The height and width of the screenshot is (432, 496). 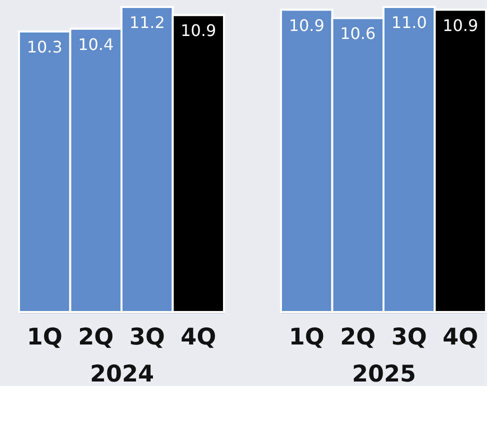 I want to click on data-label: 11.0, so click(x=409, y=22).